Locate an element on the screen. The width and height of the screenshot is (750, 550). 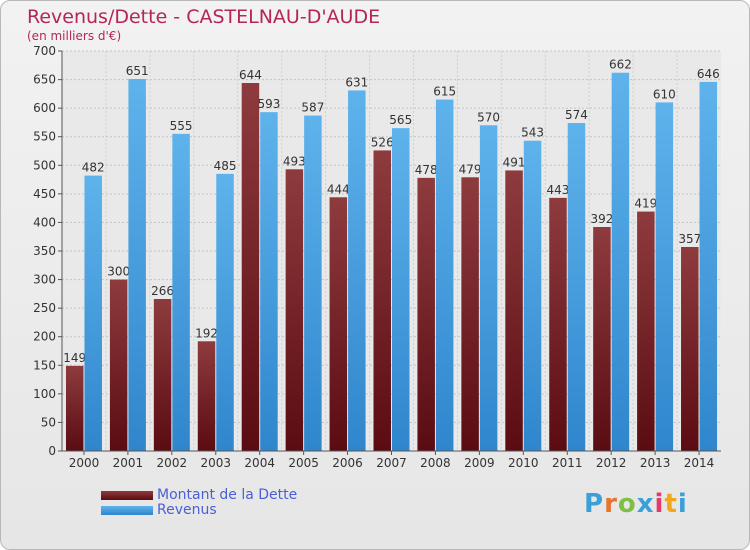
x-tick-label: 2013 is located at coordinates (655, 463).